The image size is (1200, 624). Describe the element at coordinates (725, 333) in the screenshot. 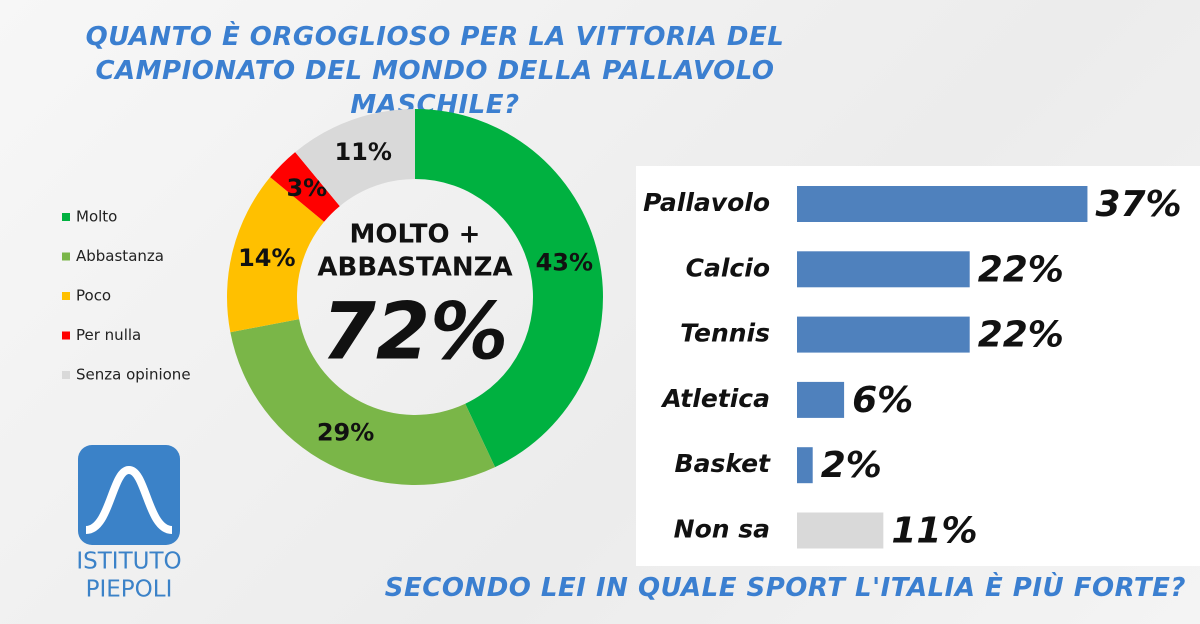

I see `y-tick-label: Tennis` at that location.